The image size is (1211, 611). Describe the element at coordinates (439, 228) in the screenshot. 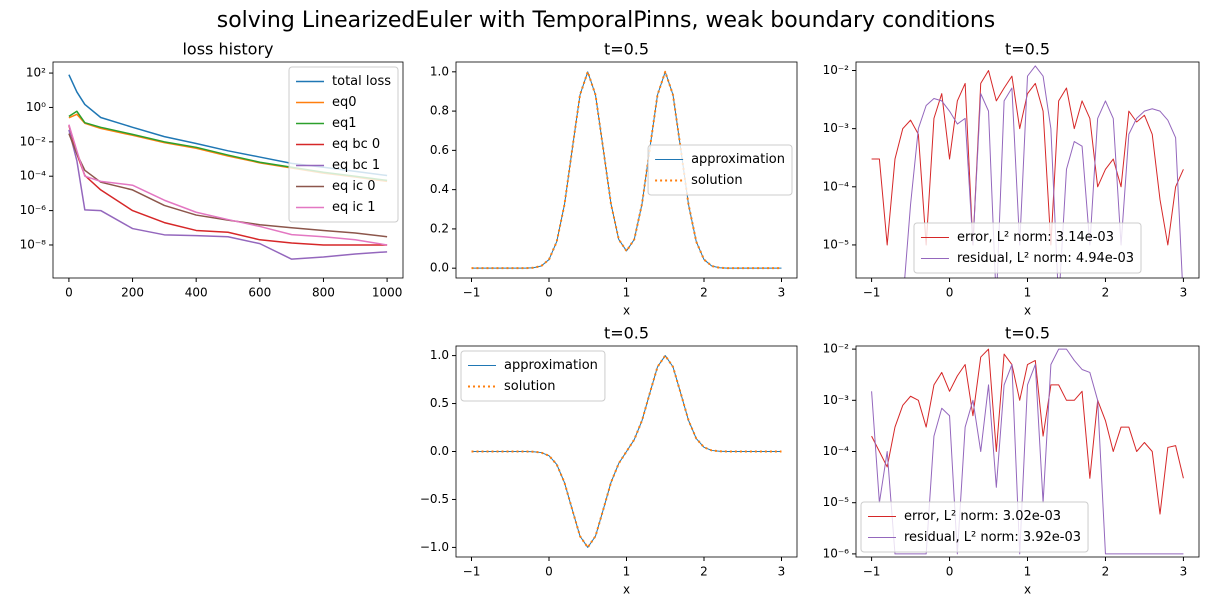

I see `y-tick-label: 0.2` at that location.